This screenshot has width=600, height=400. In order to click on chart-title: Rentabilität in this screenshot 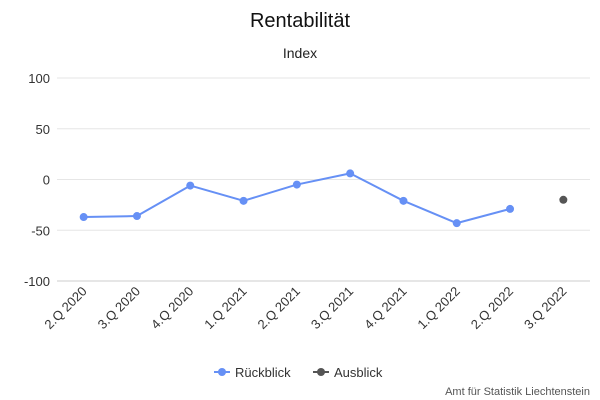, I will do `click(300, 21)`.